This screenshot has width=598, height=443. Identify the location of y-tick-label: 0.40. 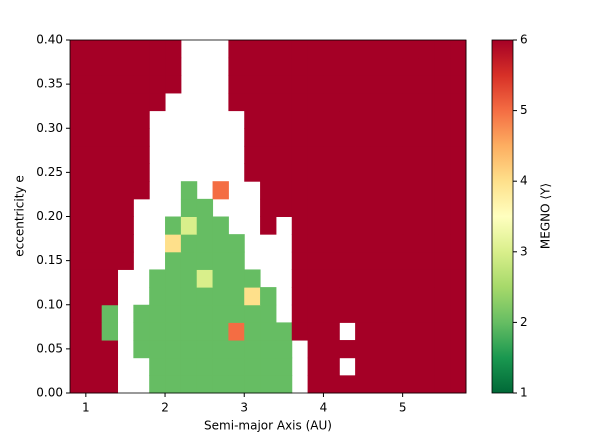
(49, 40).